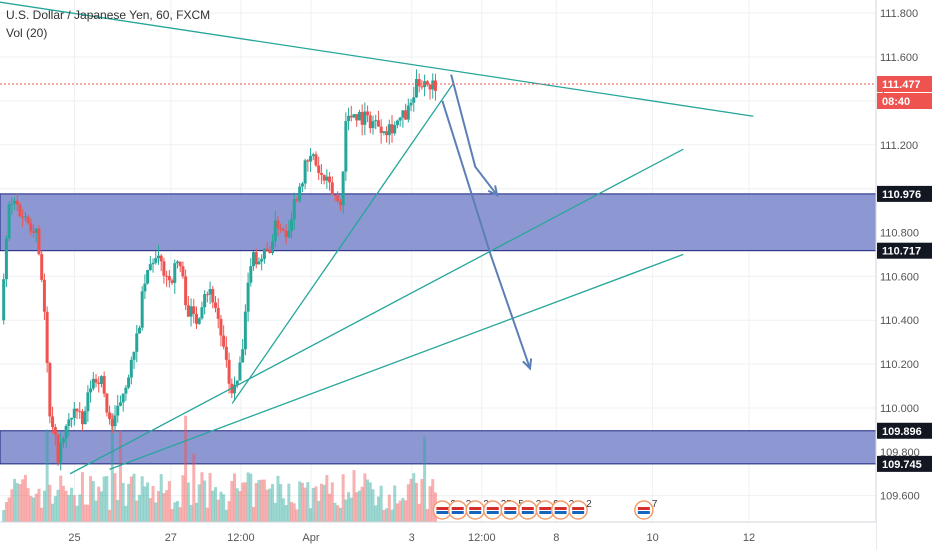 Image resolution: width=932 pixels, height=550 pixels. I want to click on projection-arrow, so click(474, 135).